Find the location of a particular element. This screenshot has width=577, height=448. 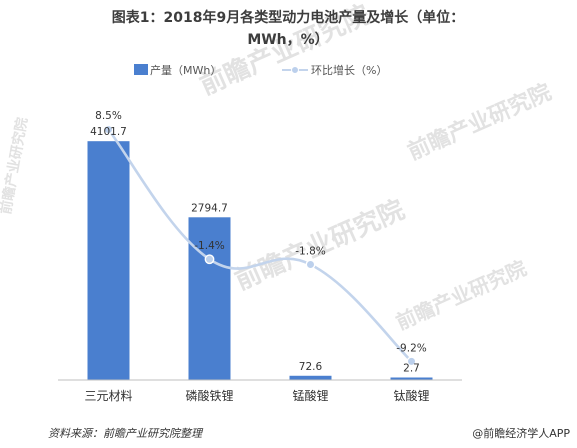

bar-value-label-3: 72.6 is located at coordinates (311, 367).